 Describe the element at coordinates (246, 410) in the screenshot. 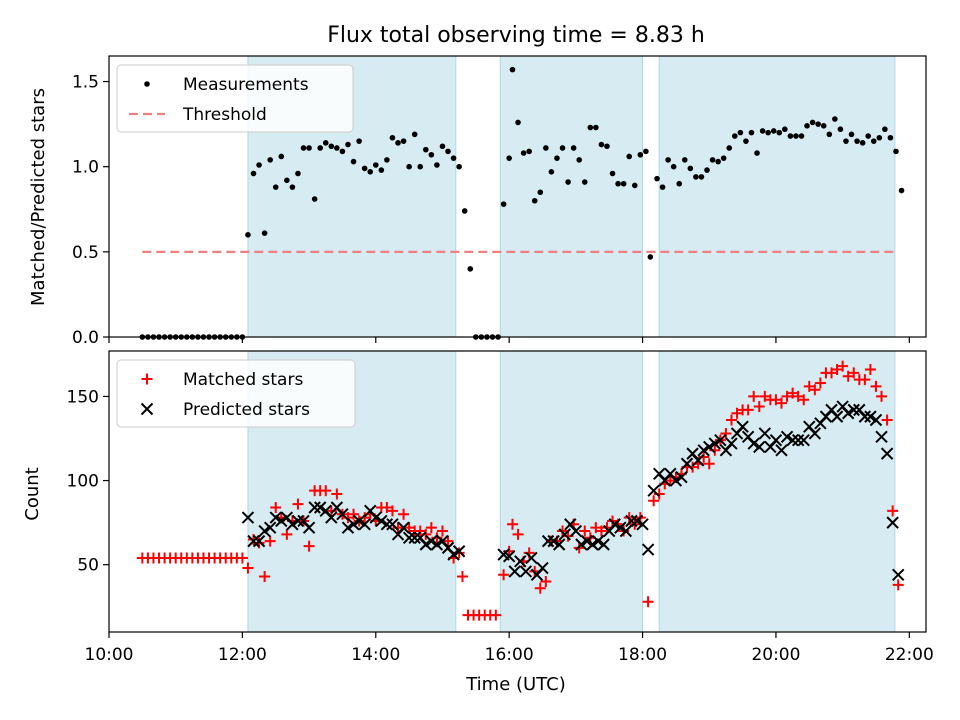

I see `legend-label: Predicted stars` at that location.